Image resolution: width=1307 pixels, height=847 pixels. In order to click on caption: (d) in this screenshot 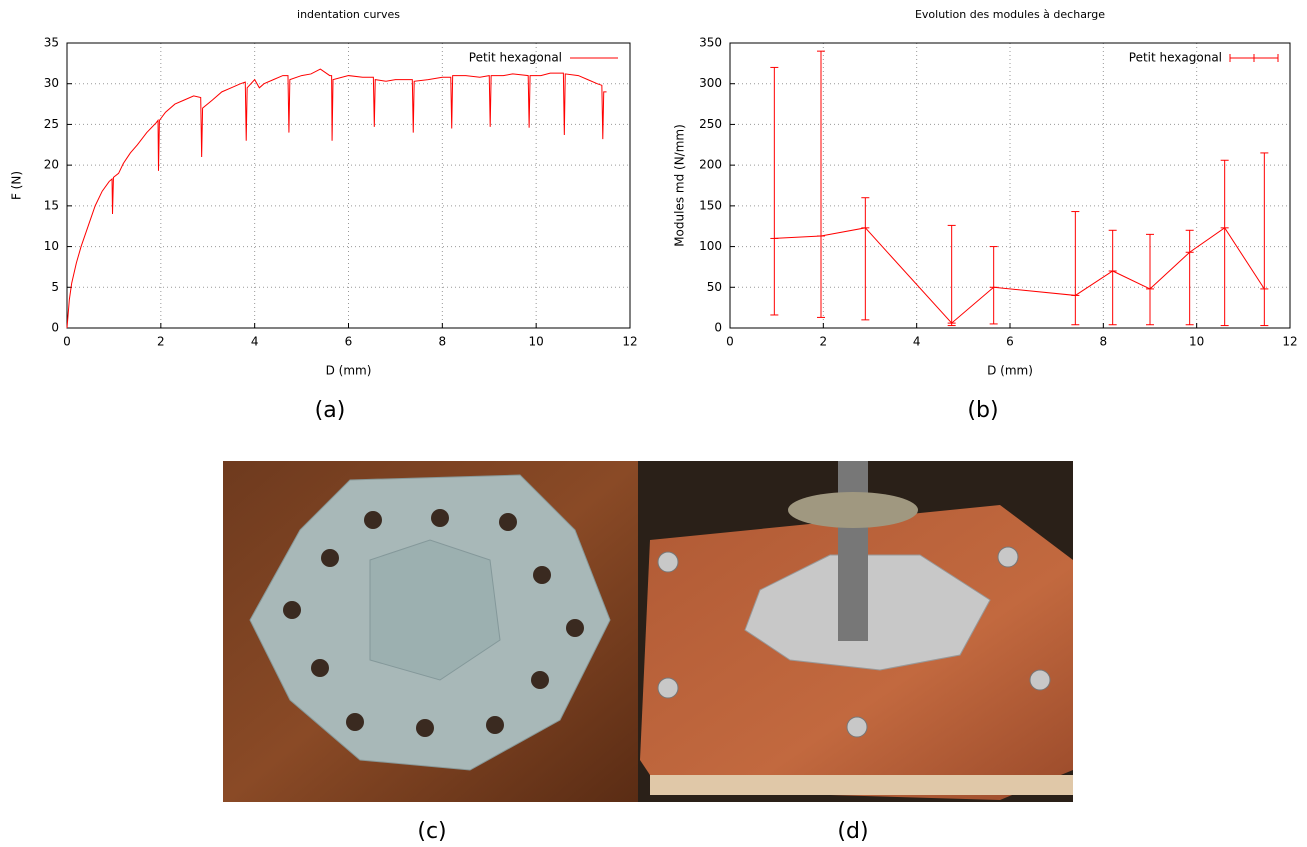, I will do `click(852, 831)`.